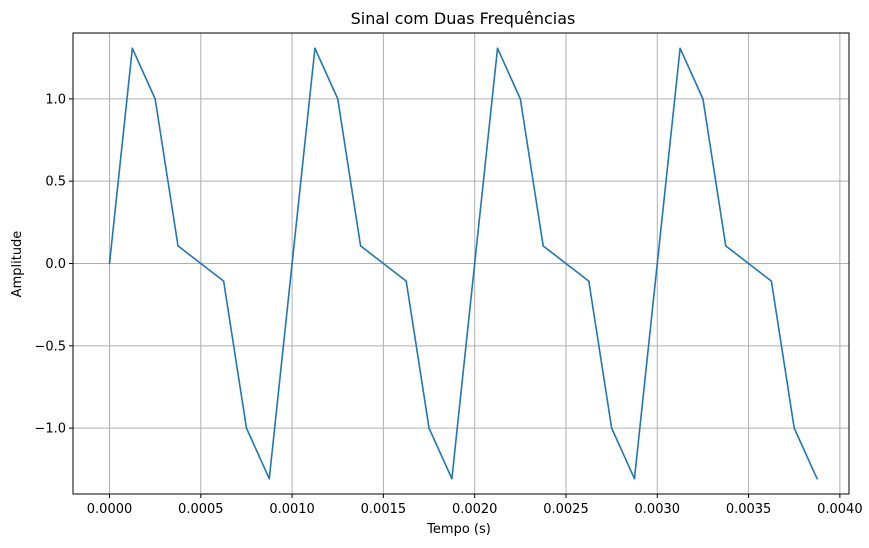  What do you see at coordinates (840, 509) in the screenshot?
I see `x-tick-label: 0.0040` at bounding box center [840, 509].